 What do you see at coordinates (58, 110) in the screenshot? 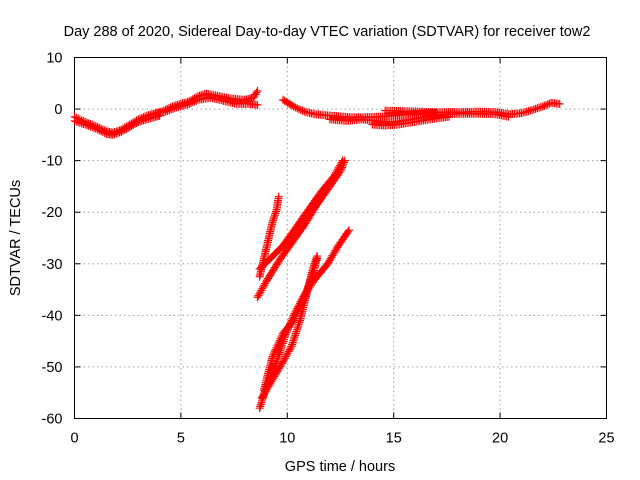
I see `y-tick-label: 0` at bounding box center [58, 110].